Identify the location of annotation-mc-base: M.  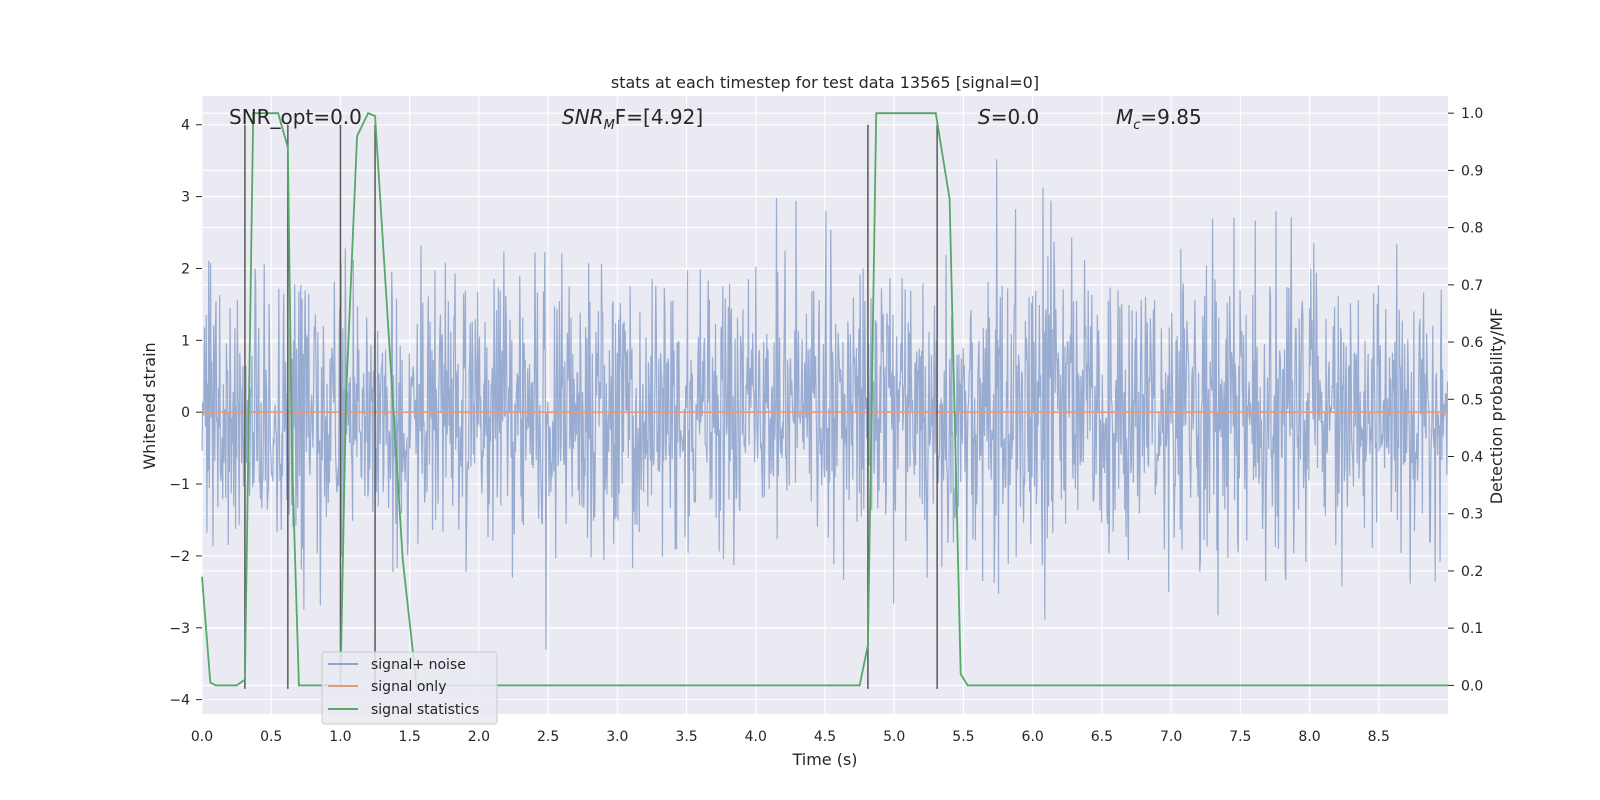
(1124, 117).